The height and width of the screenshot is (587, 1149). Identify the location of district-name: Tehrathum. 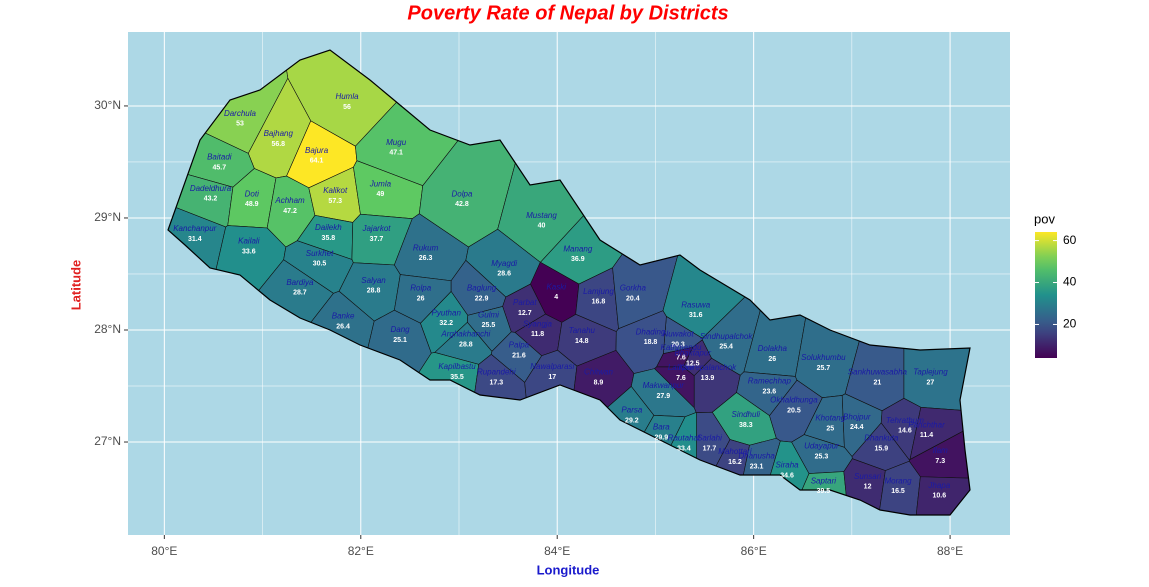
(905, 420).